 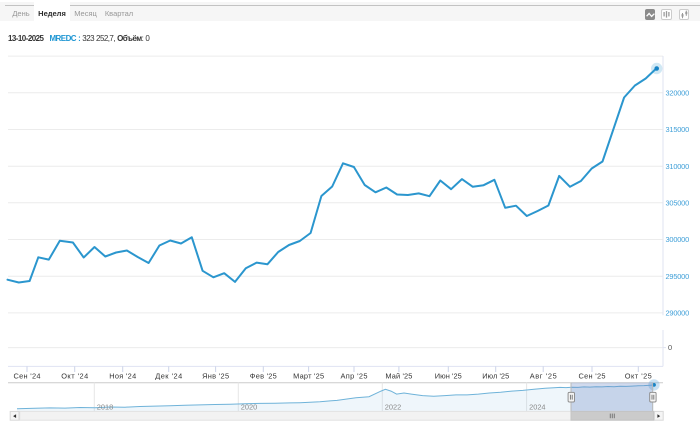 What do you see at coordinates (678, 276) in the screenshot?
I see `svg-text: 295000` at bounding box center [678, 276].